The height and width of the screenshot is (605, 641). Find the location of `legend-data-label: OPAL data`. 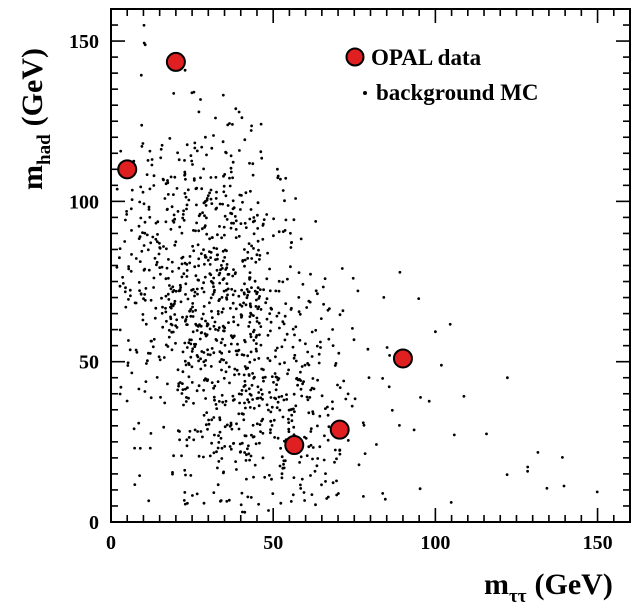

legend-data-label: OPAL data is located at coordinates (426, 57).